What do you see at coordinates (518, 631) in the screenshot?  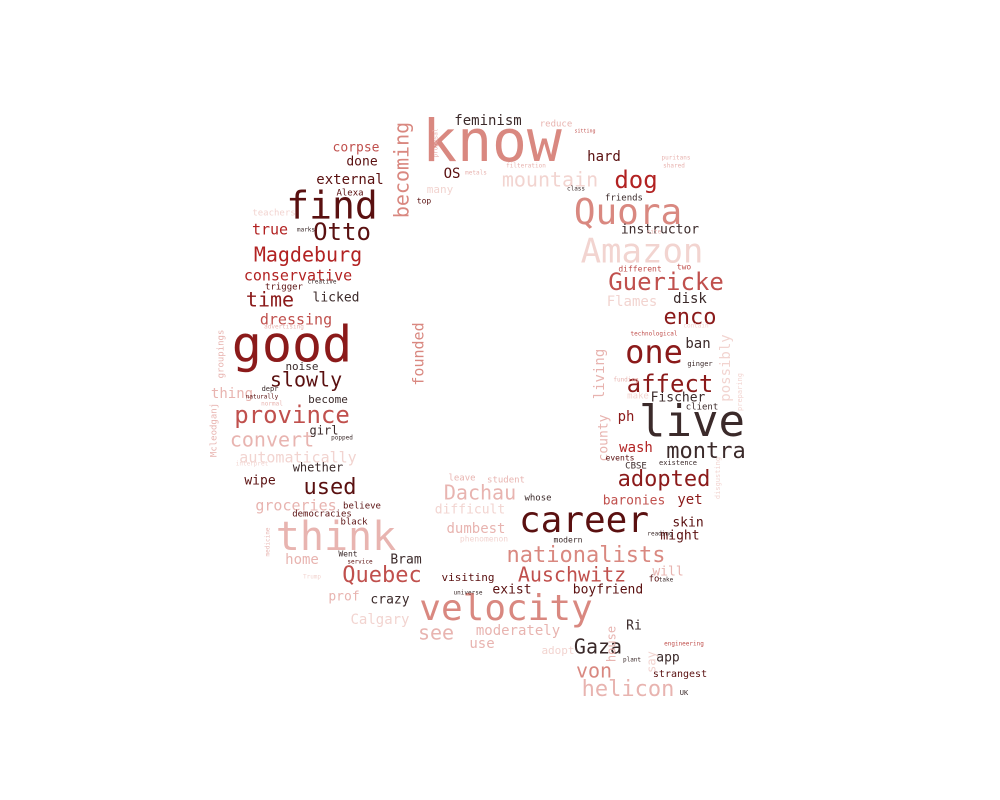 I see `word-moderately: moderately` at bounding box center [518, 631].